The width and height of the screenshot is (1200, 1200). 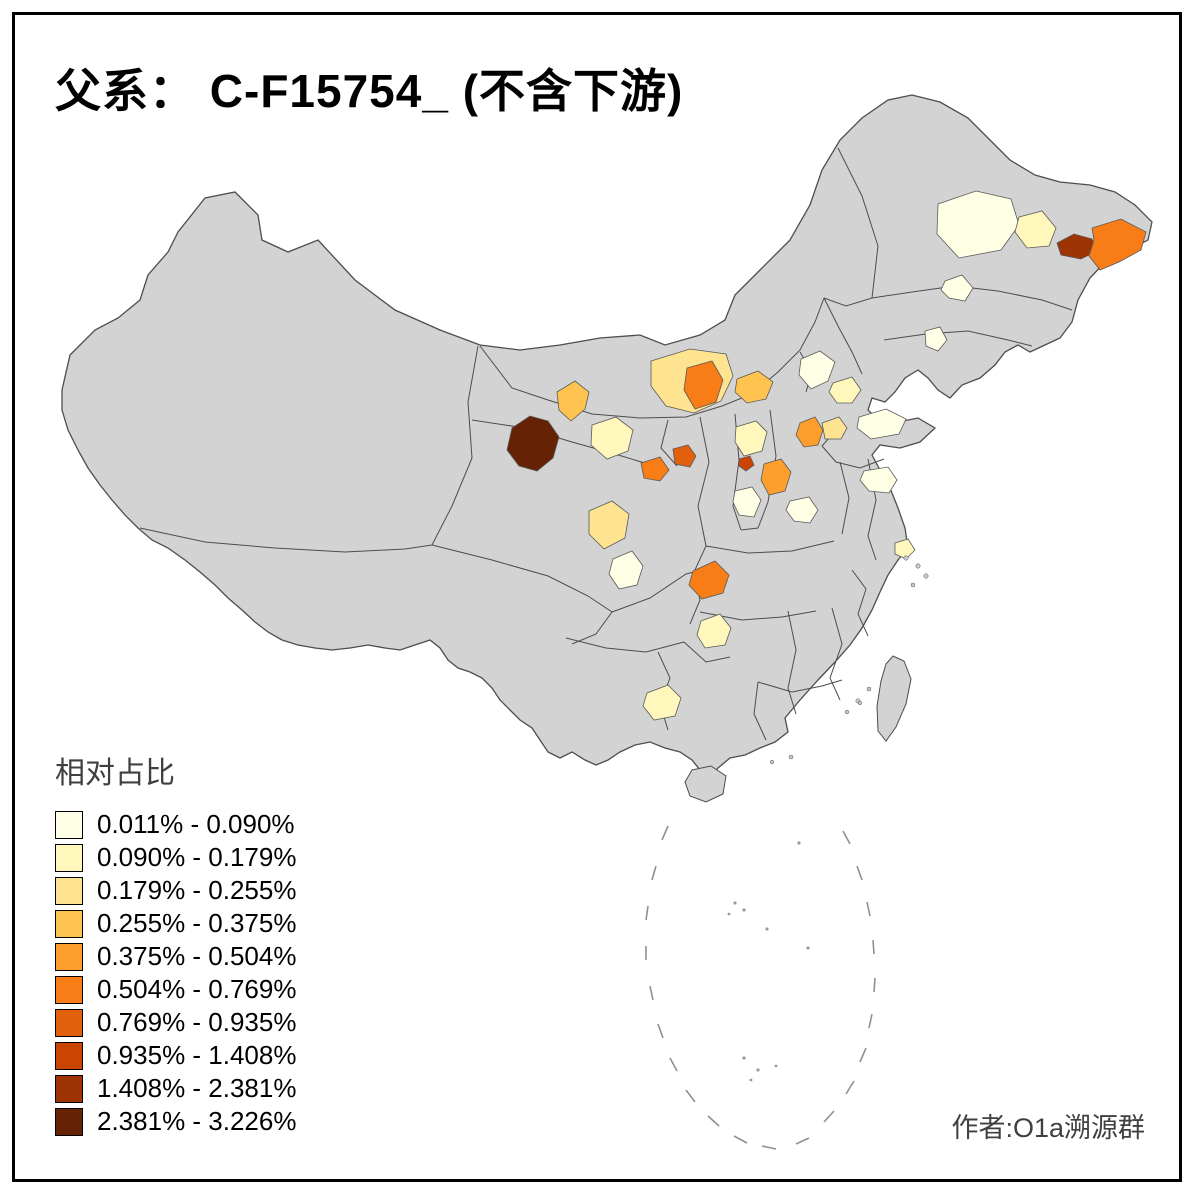 I want to click on legend-label: 0.255% - 0.375%, so click(x=197, y=923).